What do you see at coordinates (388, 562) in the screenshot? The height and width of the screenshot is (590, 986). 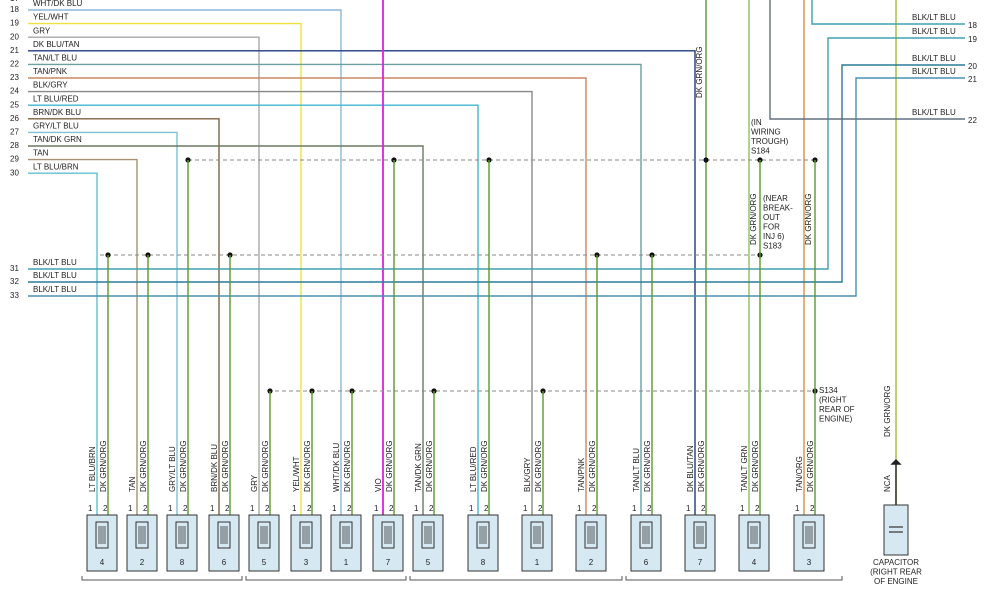 I see `connector-number: 7` at bounding box center [388, 562].